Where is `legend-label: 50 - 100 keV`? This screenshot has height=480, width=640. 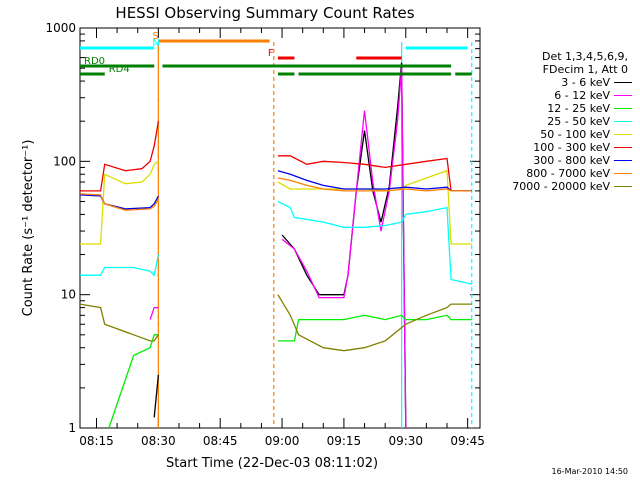 legend-label: 50 - 100 keV is located at coordinates (575, 134).